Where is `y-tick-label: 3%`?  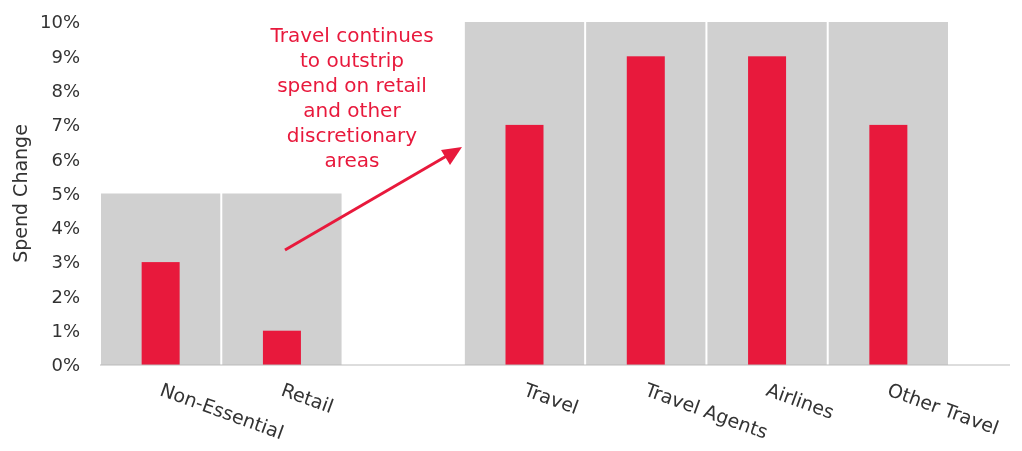
y-tick-label: 3% is located at coordinates (65, 262).